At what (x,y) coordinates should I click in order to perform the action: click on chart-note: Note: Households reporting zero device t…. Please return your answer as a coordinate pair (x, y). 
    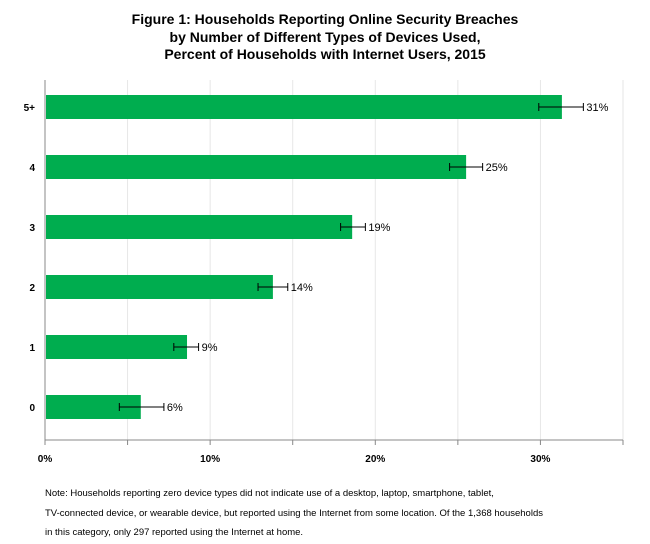
    Looking at the image, I should click on (294, 513).